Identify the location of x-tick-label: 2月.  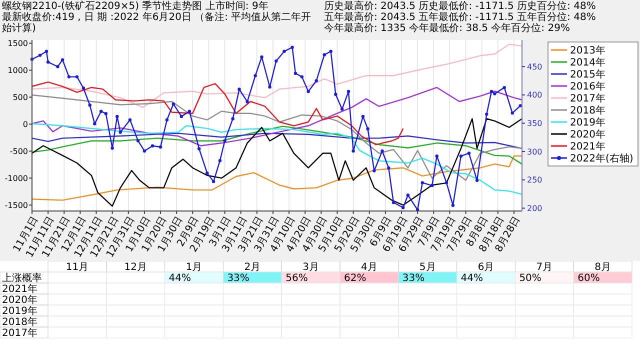
(252, 267).